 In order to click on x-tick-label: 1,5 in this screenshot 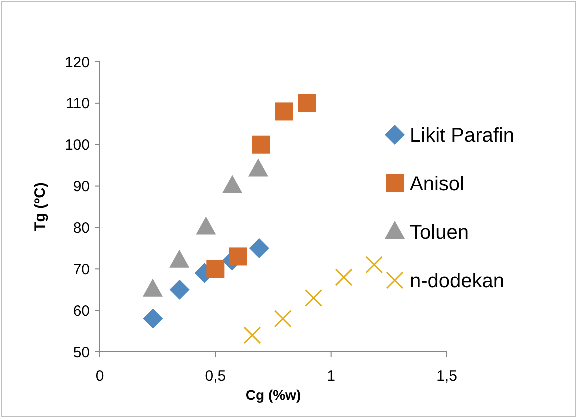, I will do `click(447, 376)`.